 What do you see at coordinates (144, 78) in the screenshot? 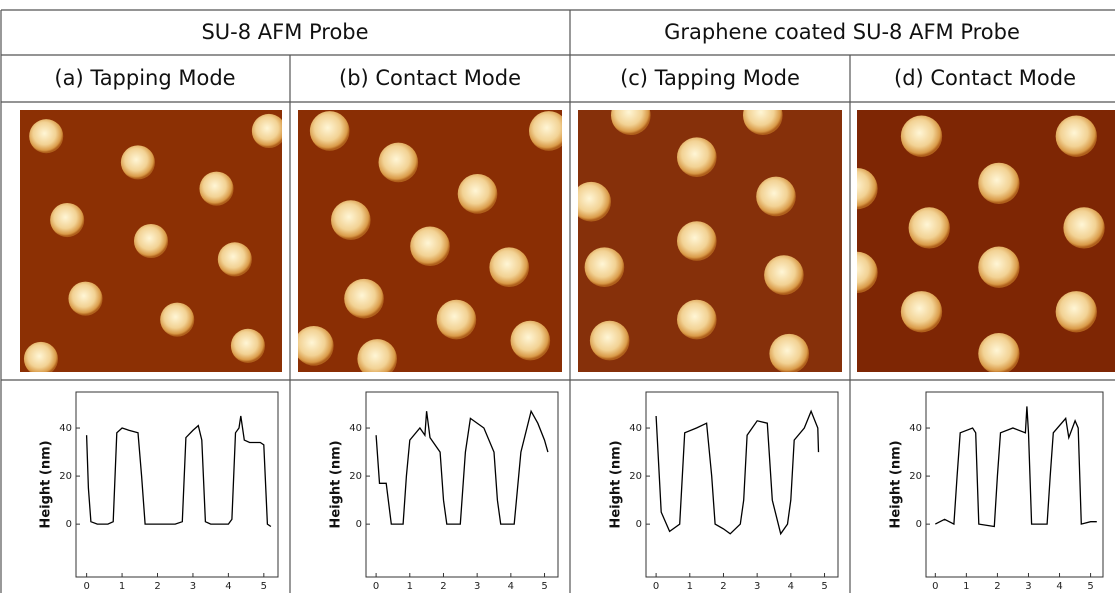
I see `panel-header: (a) Tapping Mode` at bounding box center [144, 78].